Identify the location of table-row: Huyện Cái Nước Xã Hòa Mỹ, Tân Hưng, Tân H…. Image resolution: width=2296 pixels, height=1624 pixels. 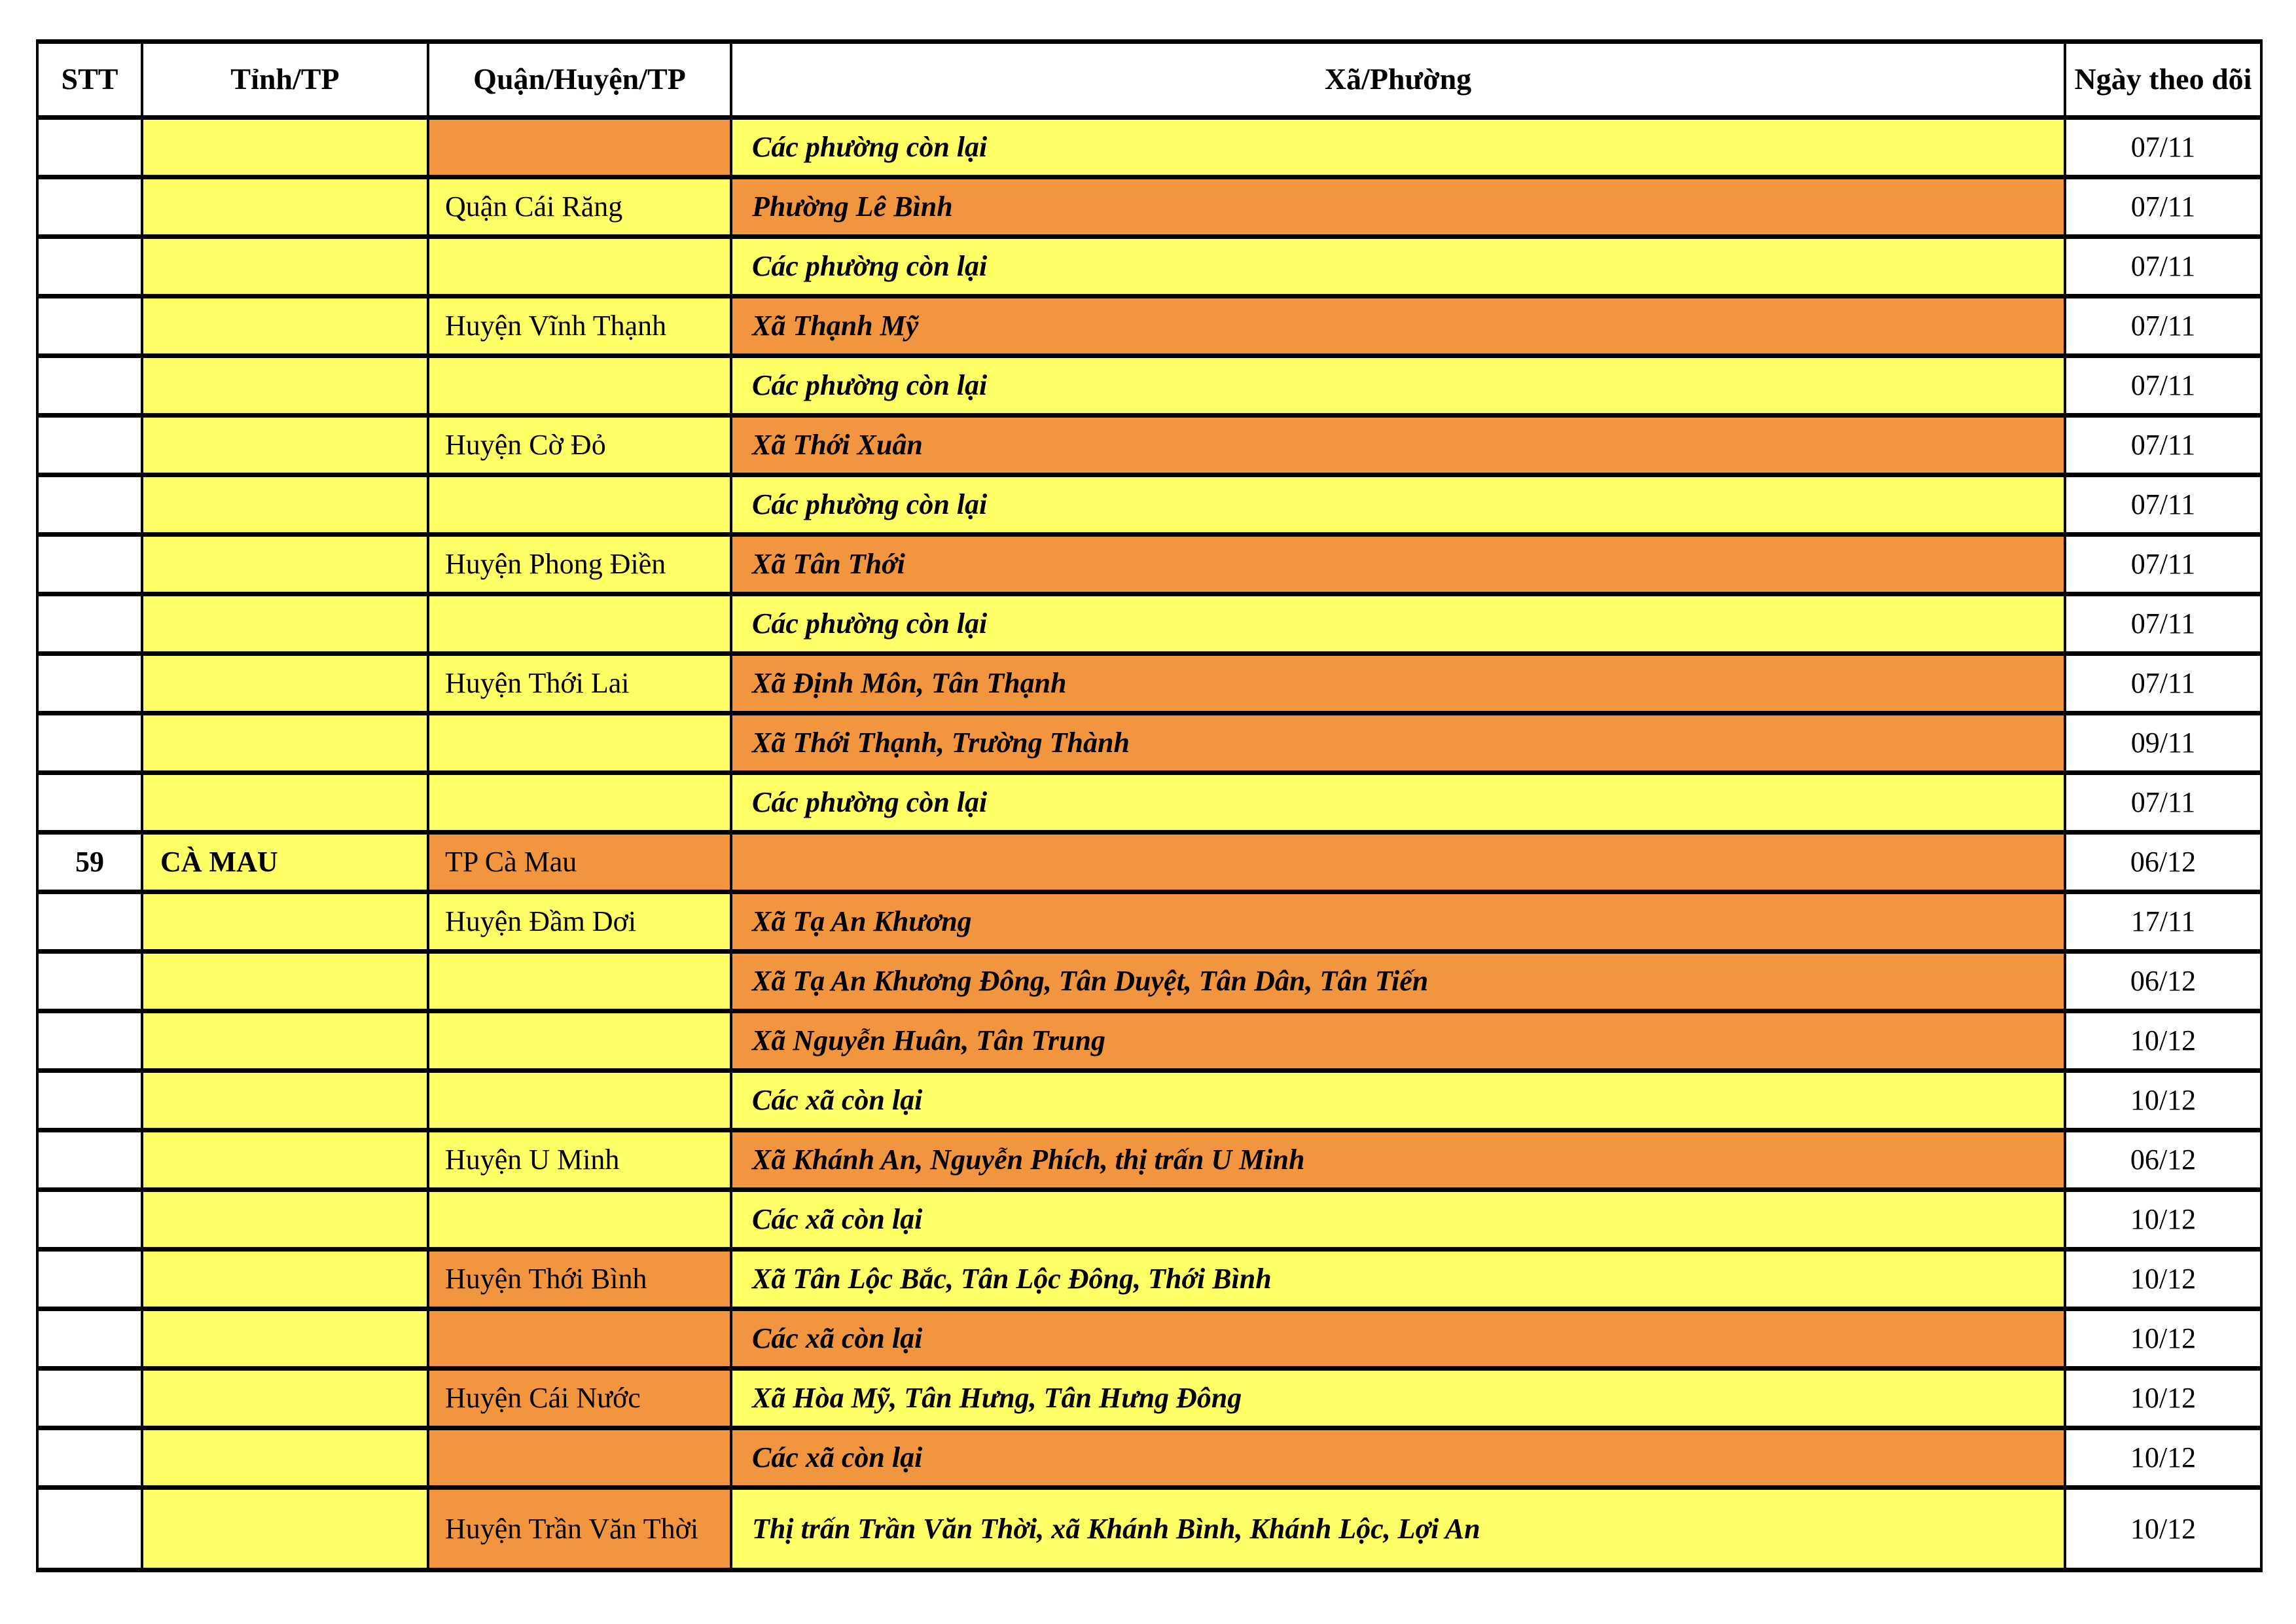
(1149, 1398).